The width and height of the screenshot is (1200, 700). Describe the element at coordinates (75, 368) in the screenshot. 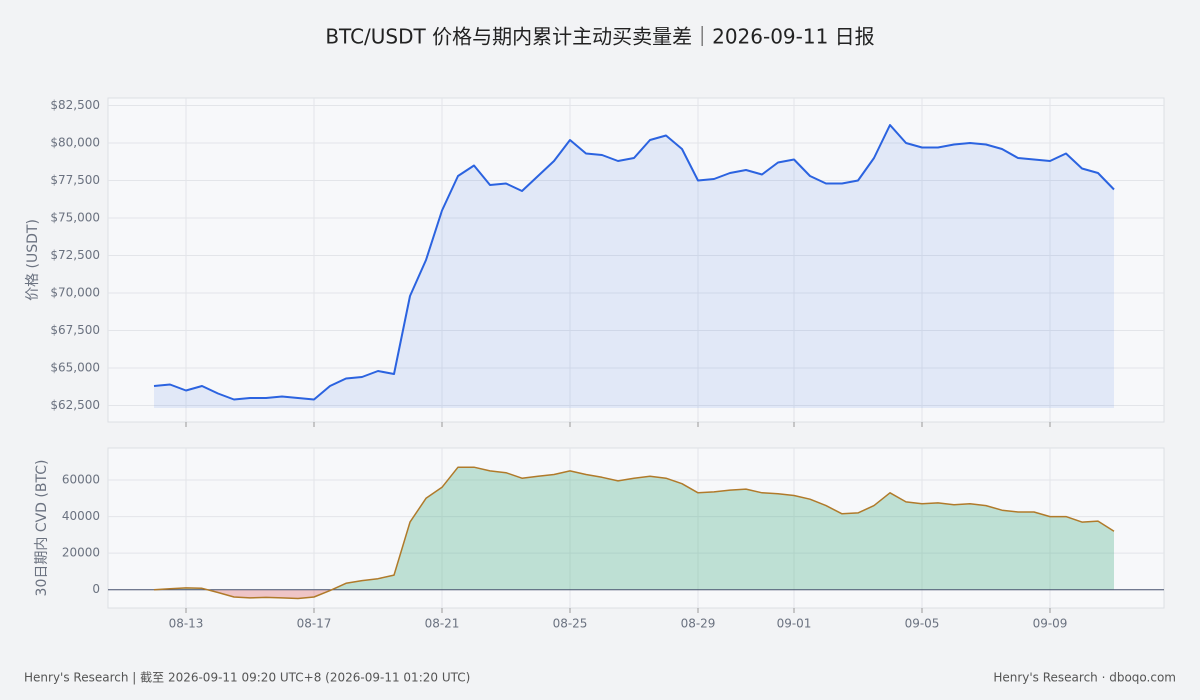

I see `y-tick-label: $65,000` at that location.